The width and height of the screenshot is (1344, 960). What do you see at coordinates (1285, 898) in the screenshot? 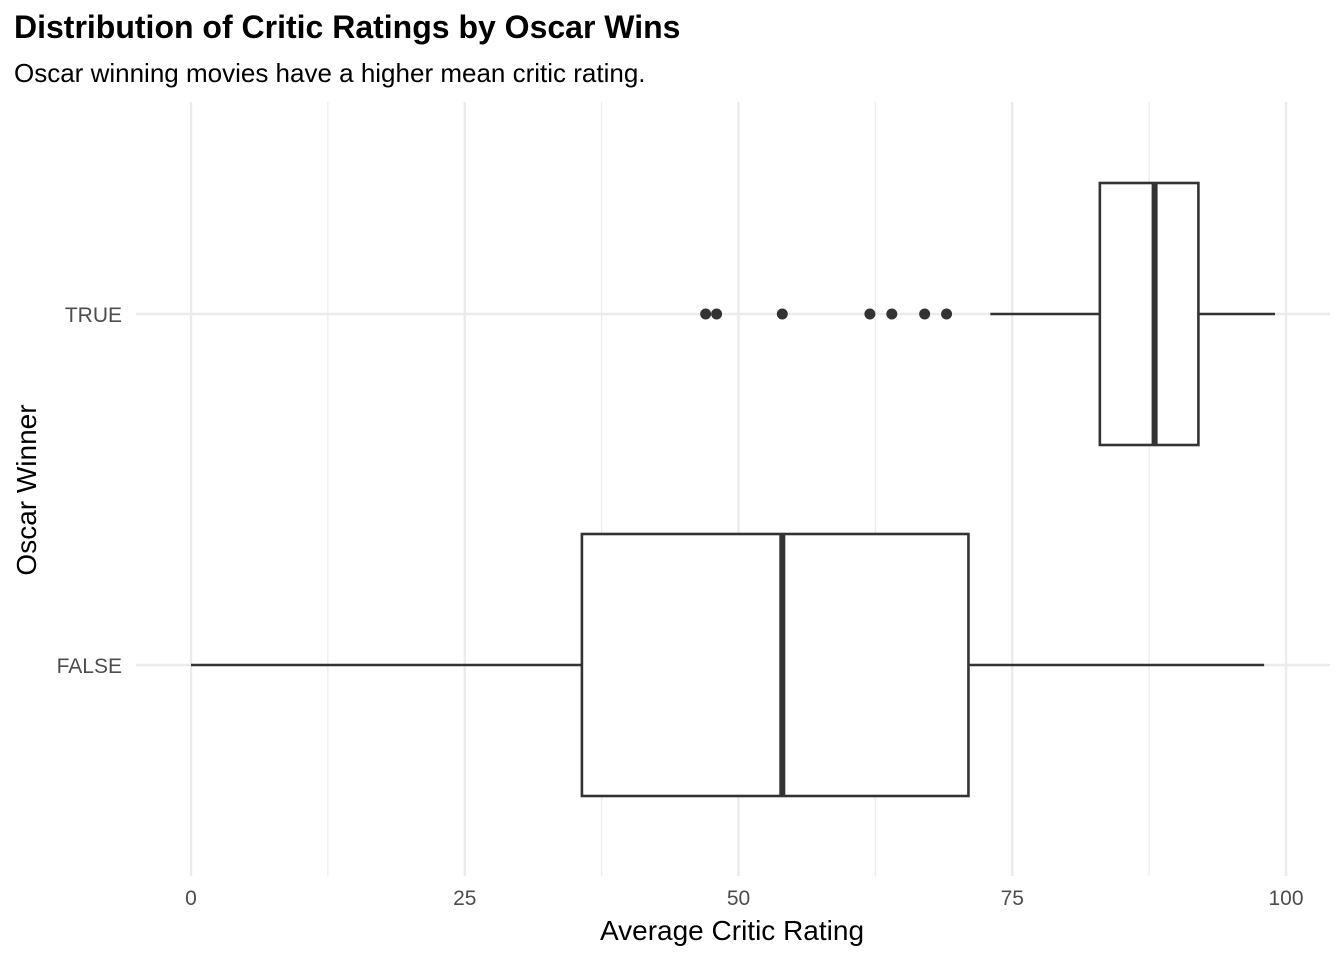
I see `x-tick-label: 100` at bounding box center [1285, 898].